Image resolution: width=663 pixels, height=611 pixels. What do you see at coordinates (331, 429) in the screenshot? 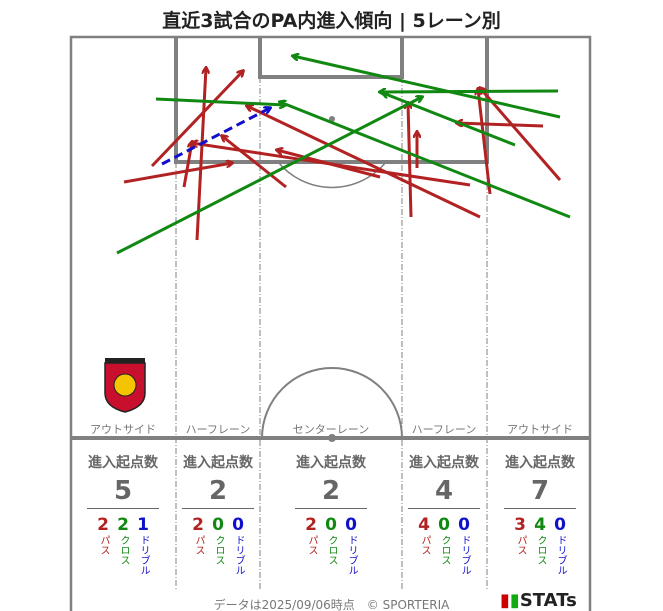
I see `lane-label: センターレーン` at bounding box center [331, 429].